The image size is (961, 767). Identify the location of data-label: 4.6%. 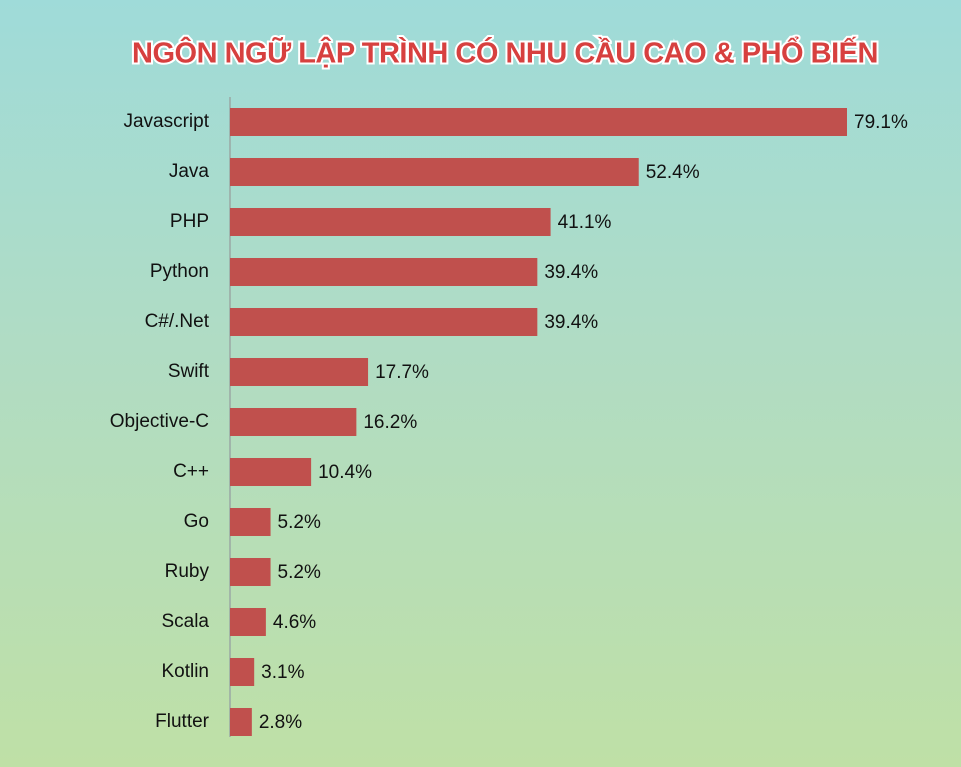
(294, 622).